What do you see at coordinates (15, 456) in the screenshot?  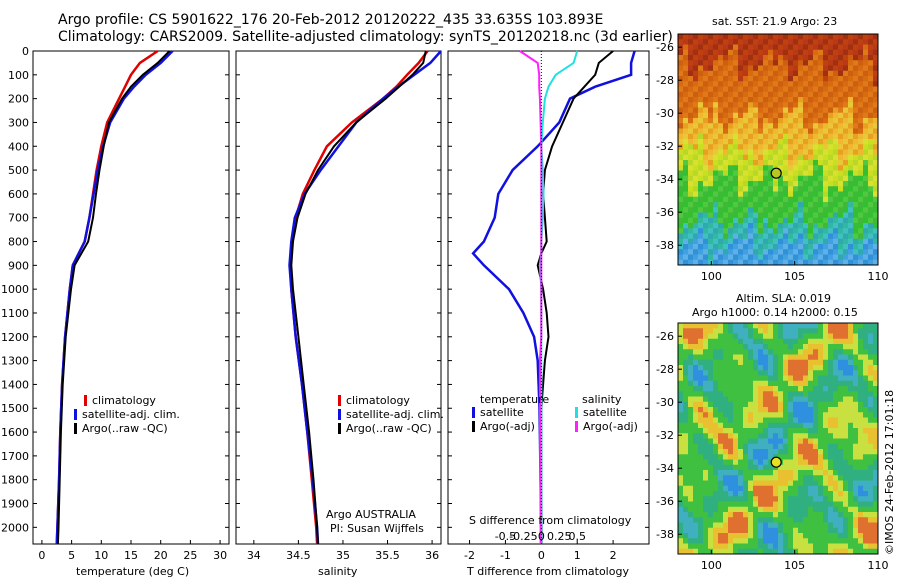 I see `depth-tick-label: 1700` at bounding box center [15, 456].